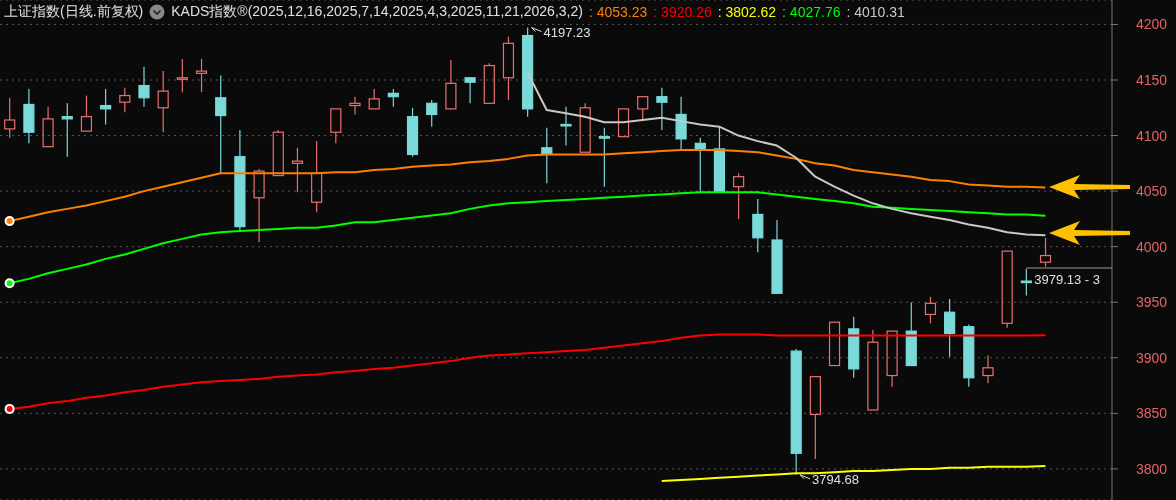 The height and width of the screenshot is (500, 1176). I want to click on y-tick-label: 4050, so click(1152, 191).